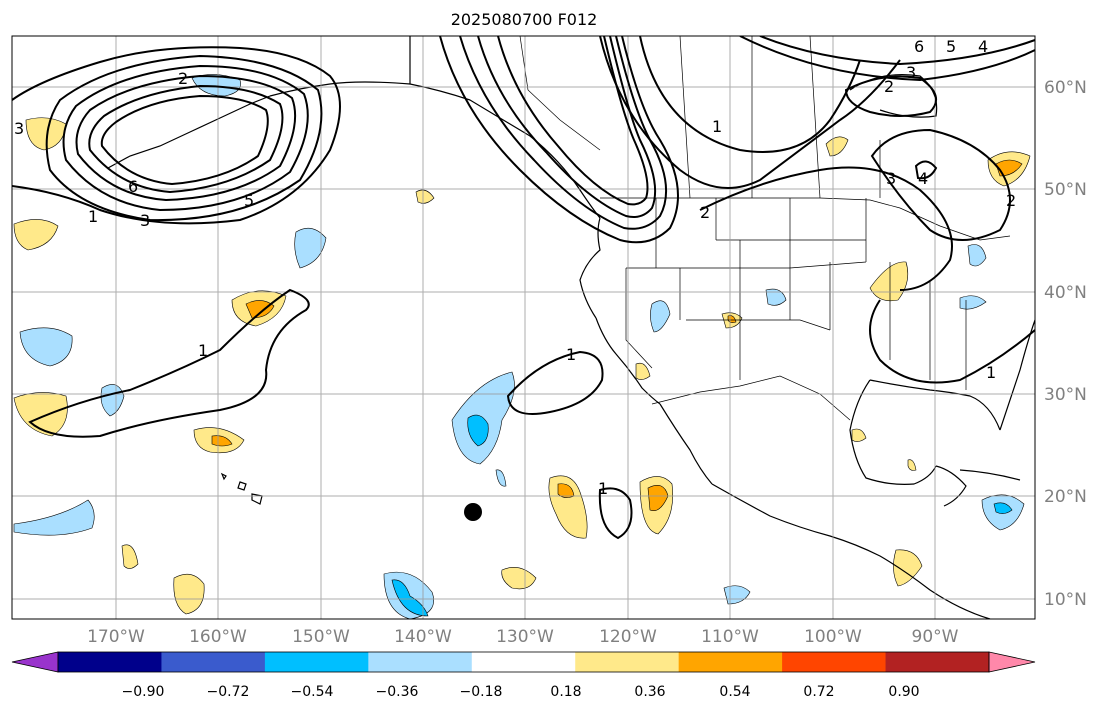 The width and height of the screenshot is (1105, 712). Describe the element at coordinates (973, 302) in the screenshot. I see `anomaly-blue-ohio` at that location.